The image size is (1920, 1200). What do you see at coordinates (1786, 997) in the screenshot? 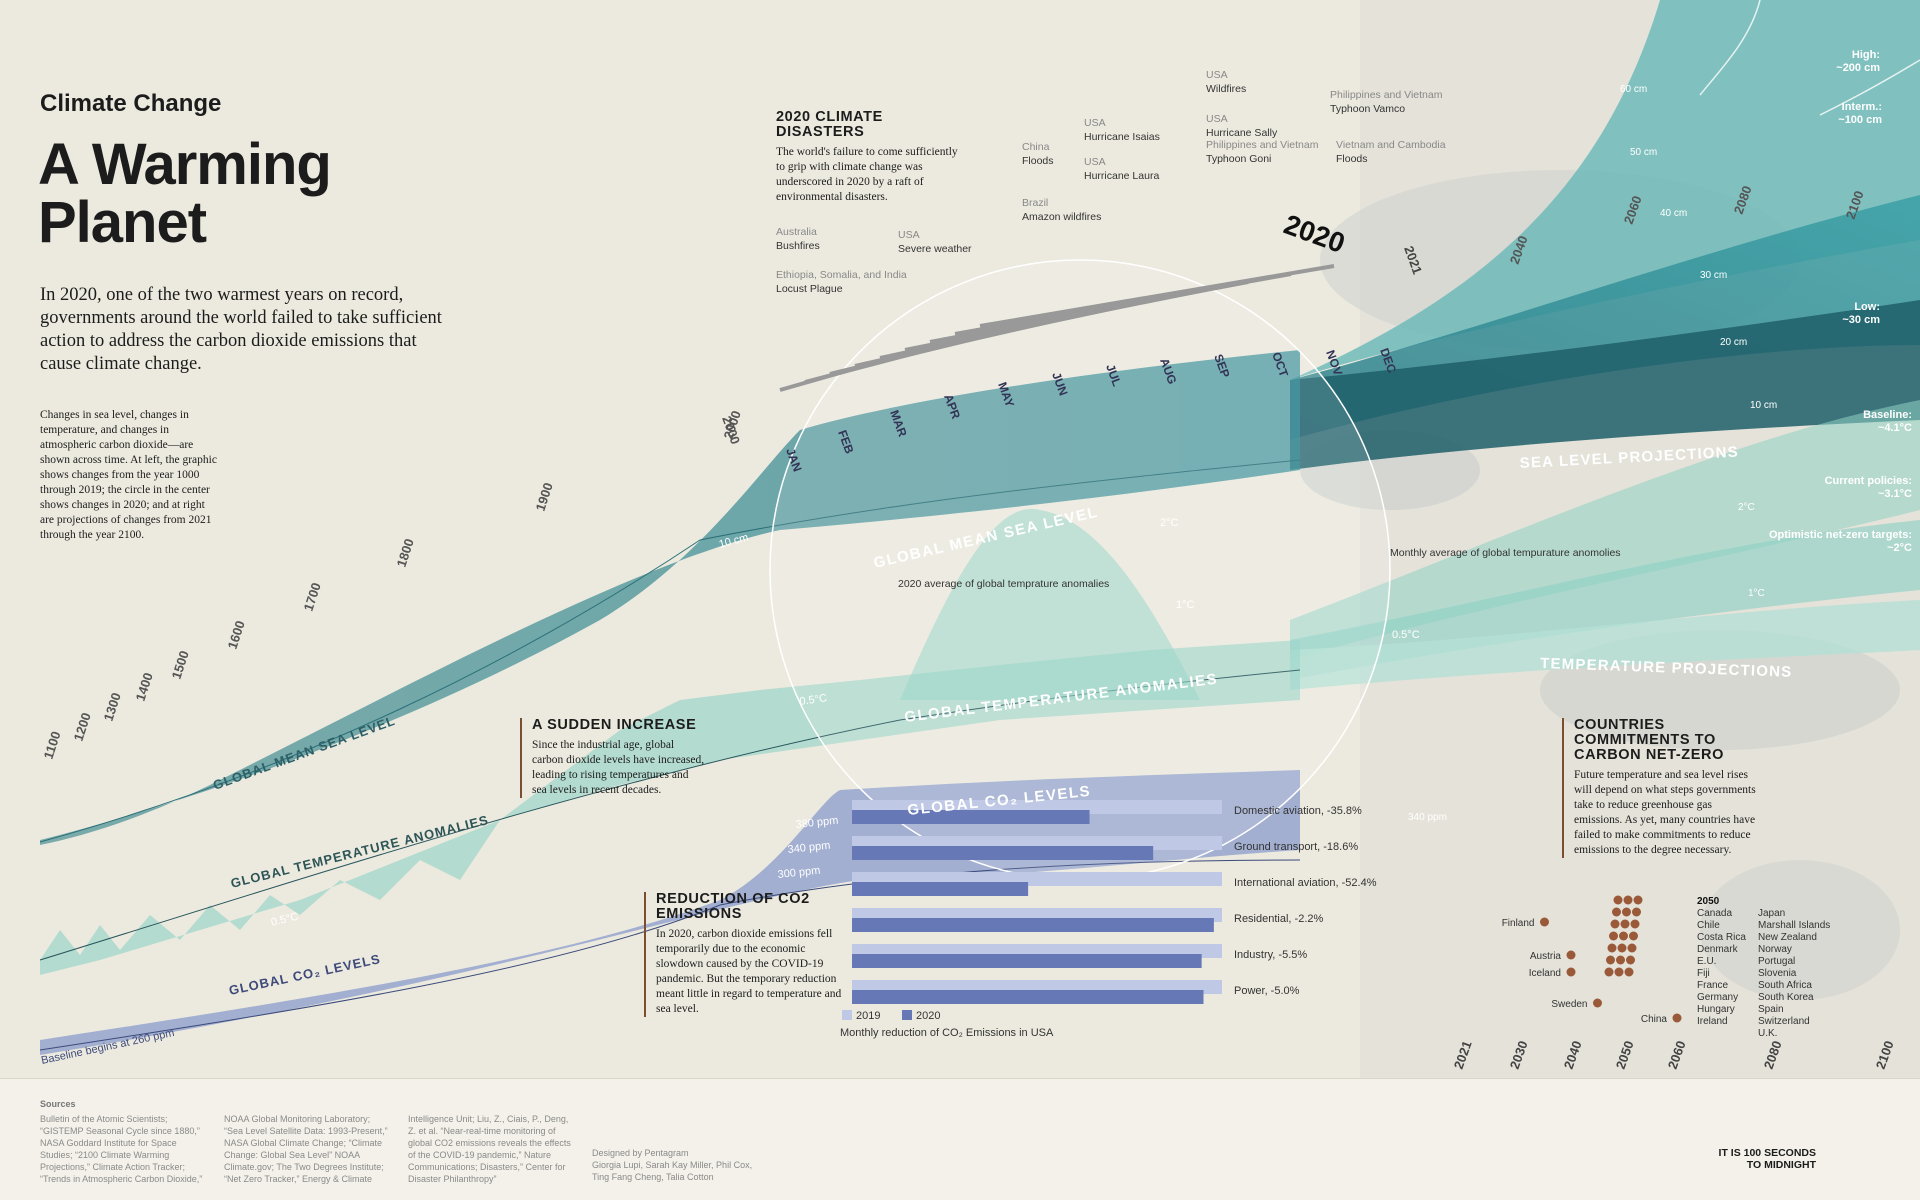
I see `net-zero-2050-country: South Korea` at bounding box center [1786, 997].